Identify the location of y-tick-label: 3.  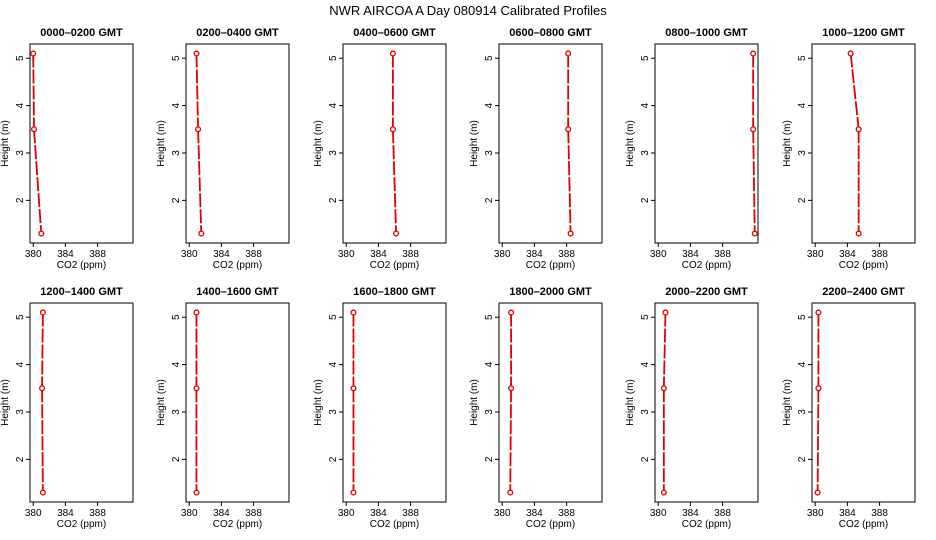
(176, 153).